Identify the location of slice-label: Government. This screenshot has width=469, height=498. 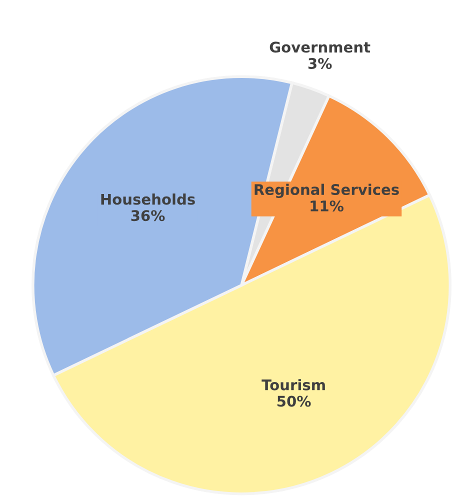
(320, 47).